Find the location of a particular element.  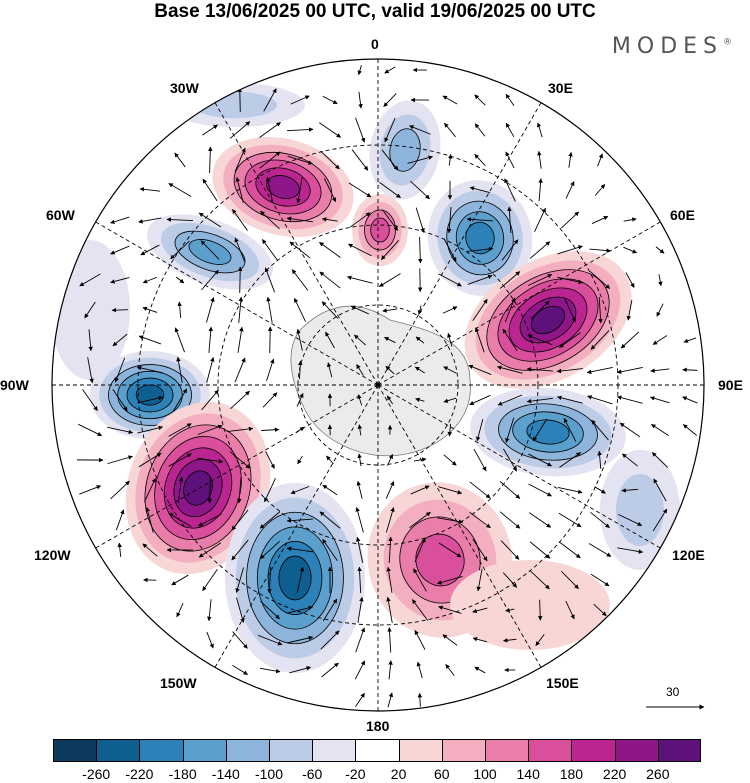

brand-logo: MODES® is located at coordinates (672, 46).